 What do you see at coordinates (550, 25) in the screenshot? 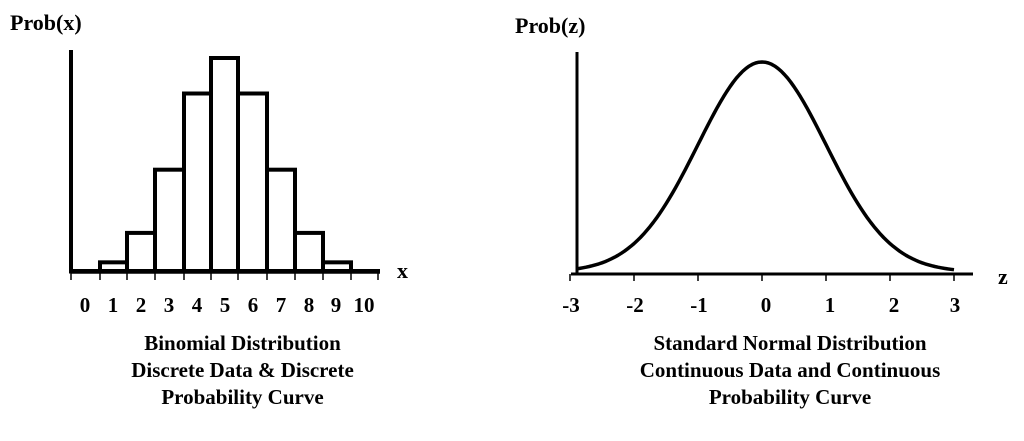
I see `right-y-axis-label: Prob(z)` at bounding box center [550, 25].